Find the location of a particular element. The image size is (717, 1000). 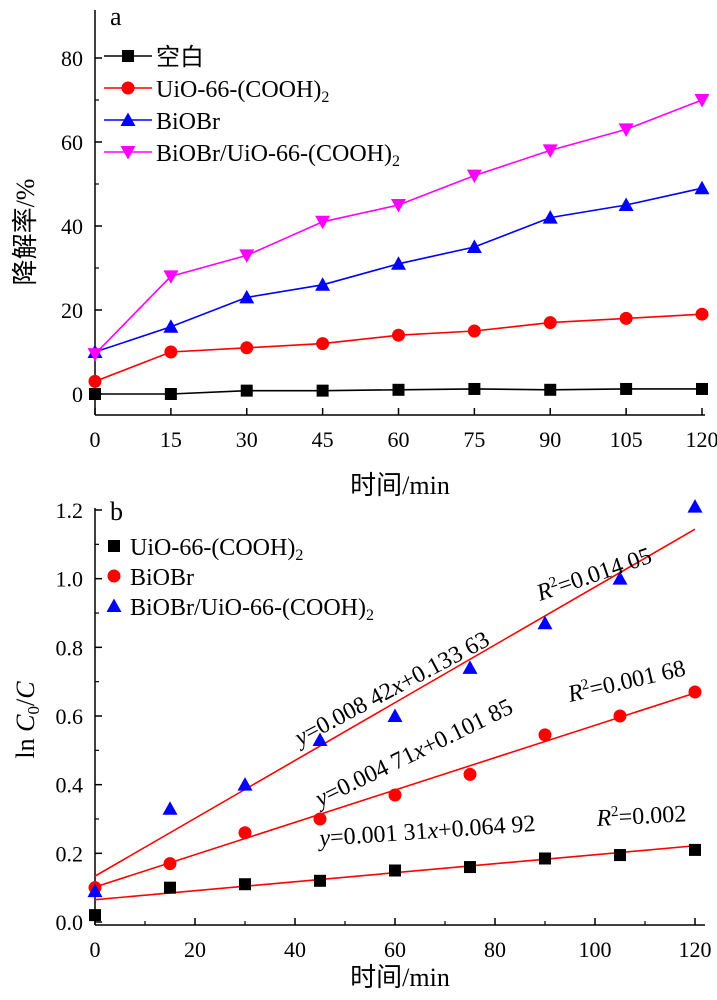

panel-b-y-tick-label: 0.0 is located at coordinates (70, 922).